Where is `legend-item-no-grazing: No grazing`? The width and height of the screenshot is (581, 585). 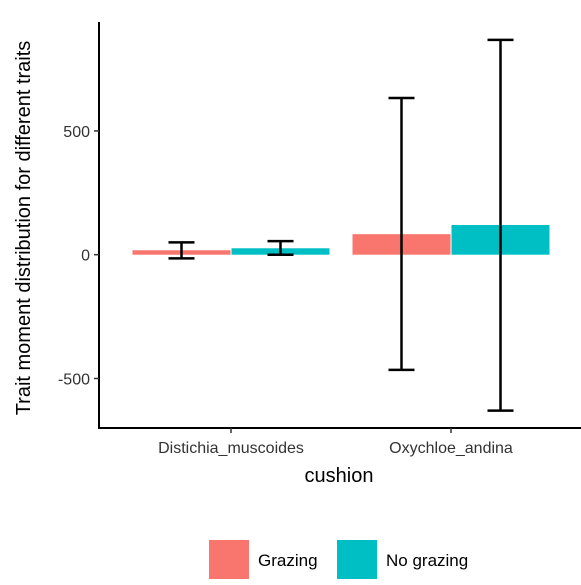 legend-item-no-grazing: No grazing is located at coordinates (402, 559).